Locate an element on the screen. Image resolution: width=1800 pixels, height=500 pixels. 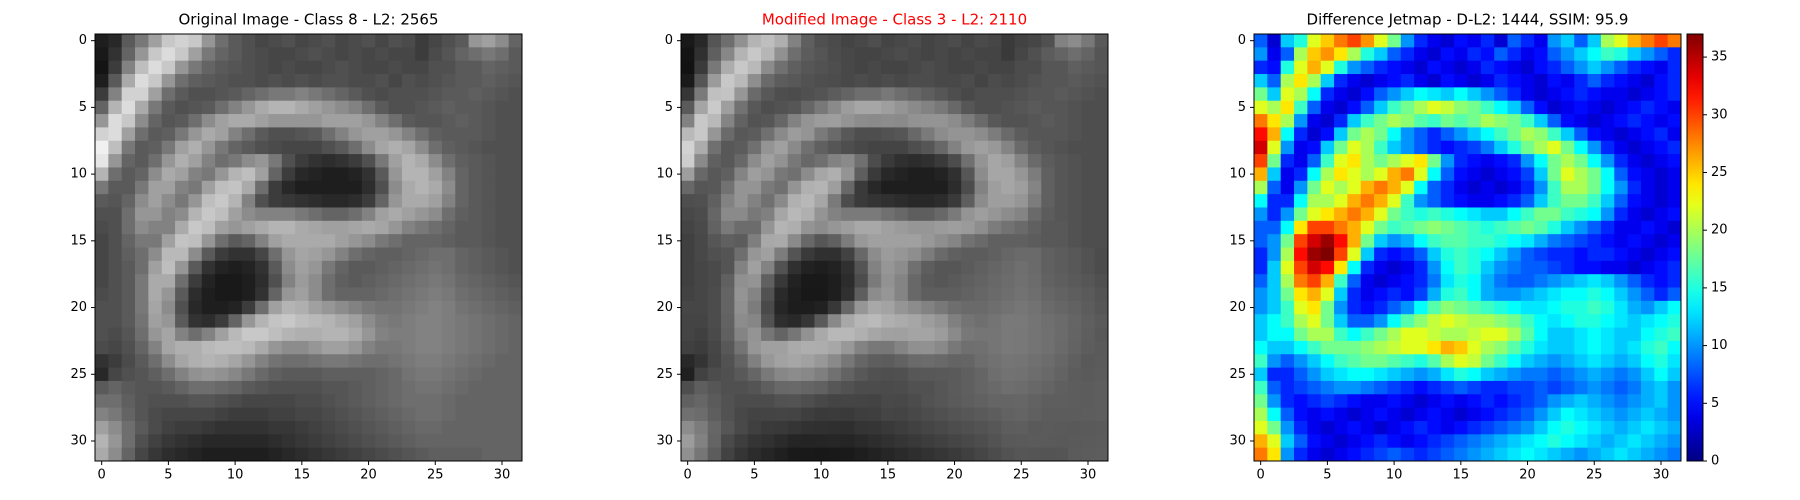
y-tick-label: 10 is located at coordinates (664, 174).